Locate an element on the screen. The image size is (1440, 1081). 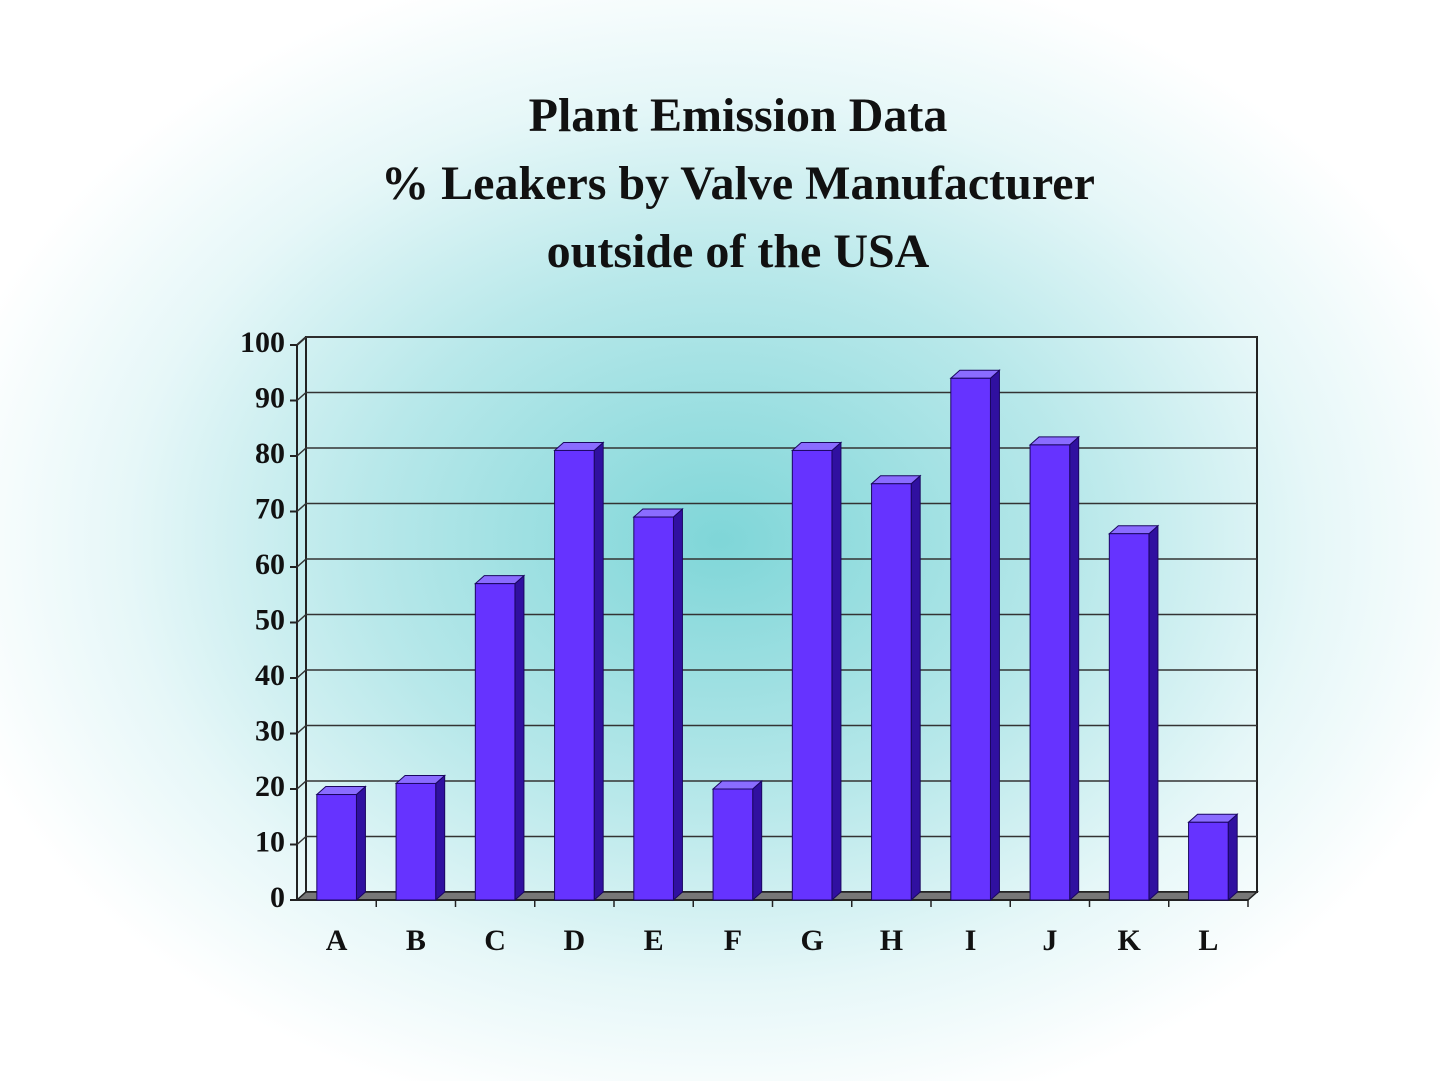
x-tick-label: C is located at coordinates (495, 940).